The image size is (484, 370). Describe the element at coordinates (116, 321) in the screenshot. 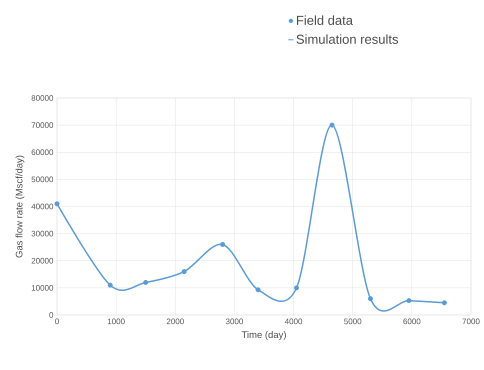

I see `x-tick-label: 1000` at that location.